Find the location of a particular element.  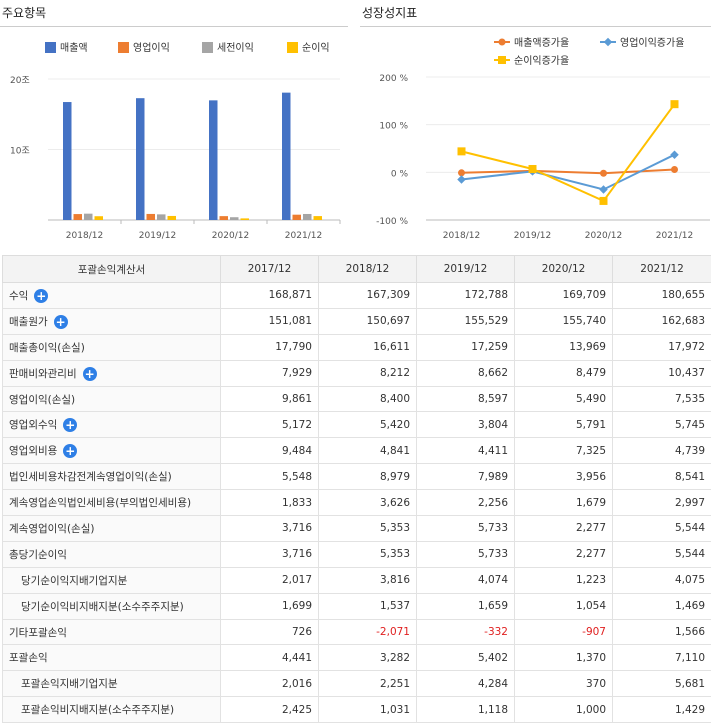

value-cell: 2,251 is located at coordinates (367, 684).